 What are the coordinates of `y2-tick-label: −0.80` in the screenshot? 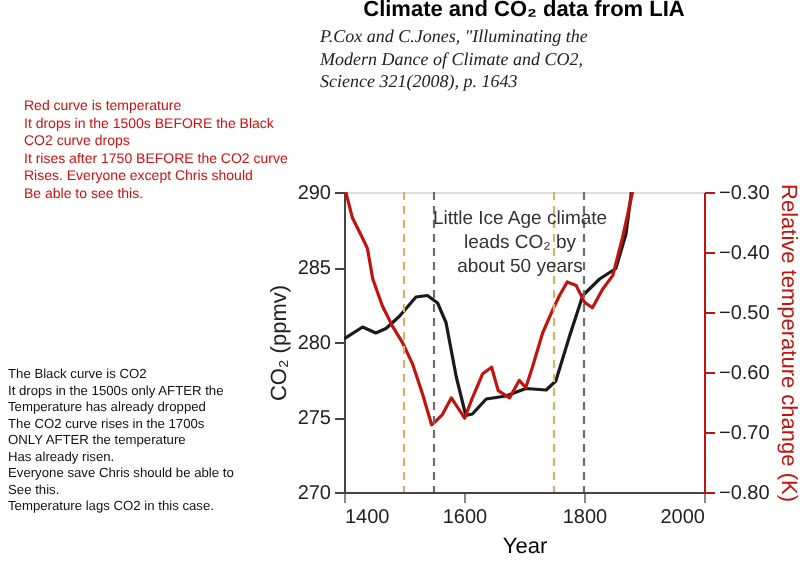 It's located at (745, 494).